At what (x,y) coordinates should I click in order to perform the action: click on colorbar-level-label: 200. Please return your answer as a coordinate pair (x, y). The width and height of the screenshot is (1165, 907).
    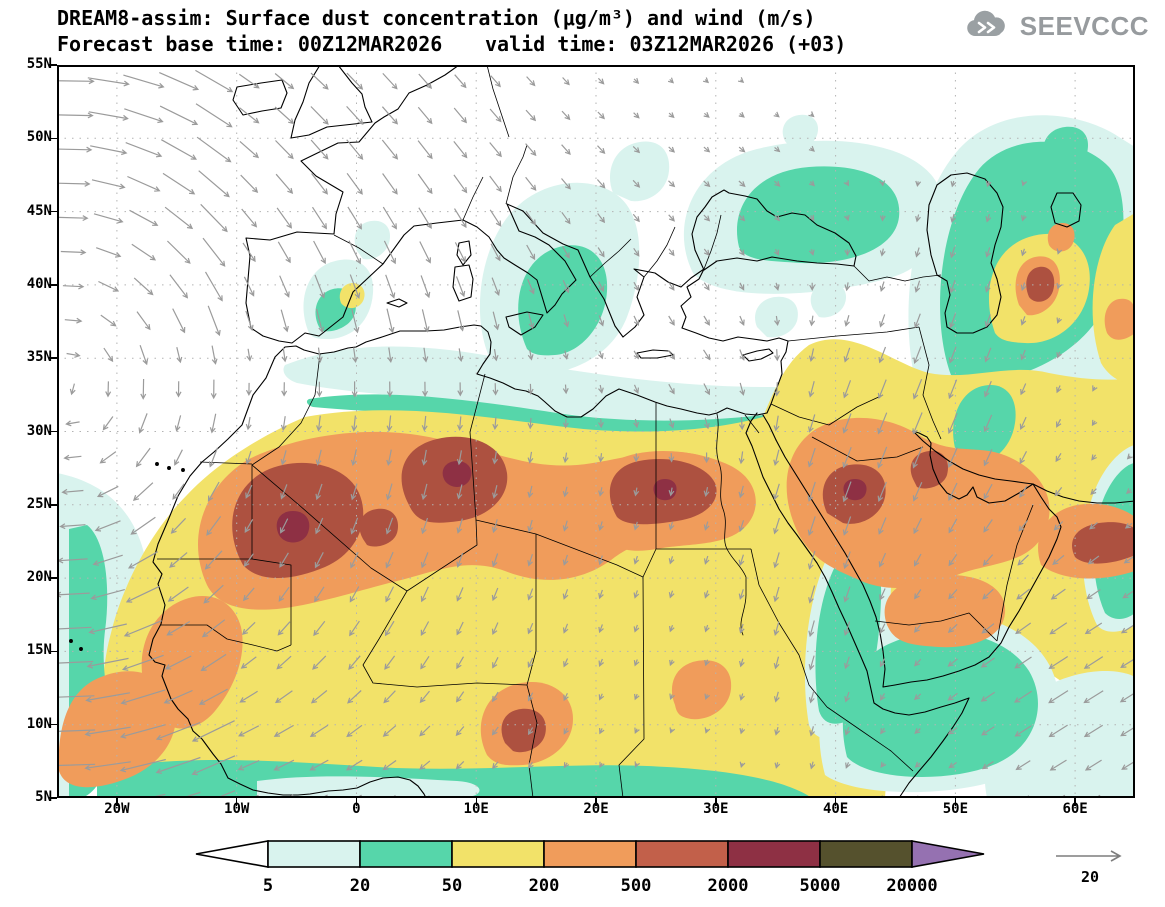
    Looking at the image, I should click on (544, 886).